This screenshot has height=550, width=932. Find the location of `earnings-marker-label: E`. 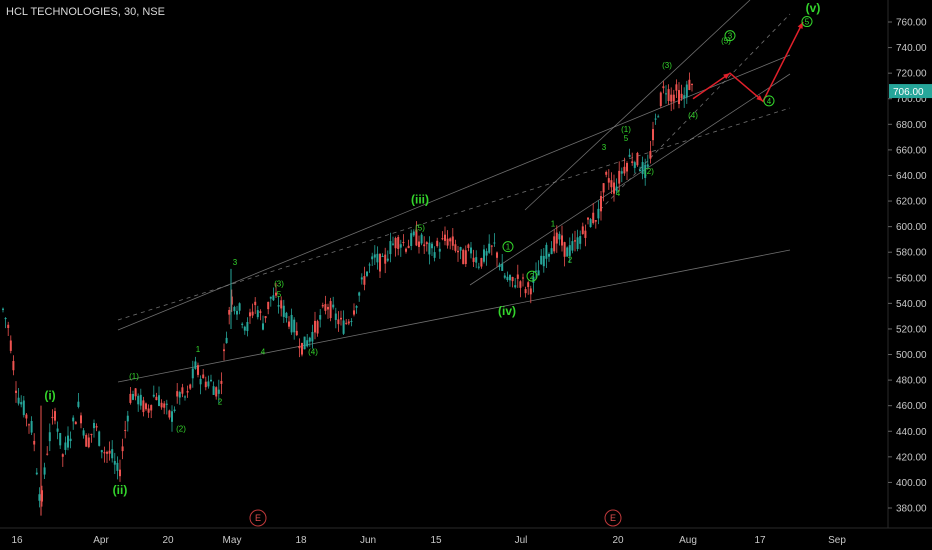

earnings-marker-label: E is located at coordinates (613, 518).